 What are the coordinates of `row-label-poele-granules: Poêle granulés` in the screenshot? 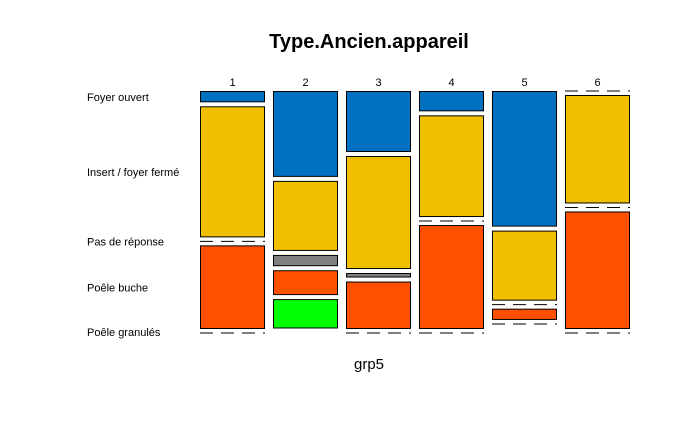 It's located at (124, 333).